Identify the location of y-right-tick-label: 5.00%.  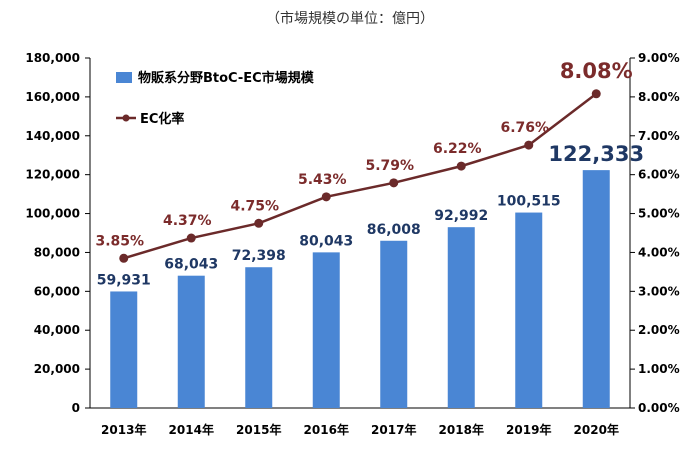
(659, 214).